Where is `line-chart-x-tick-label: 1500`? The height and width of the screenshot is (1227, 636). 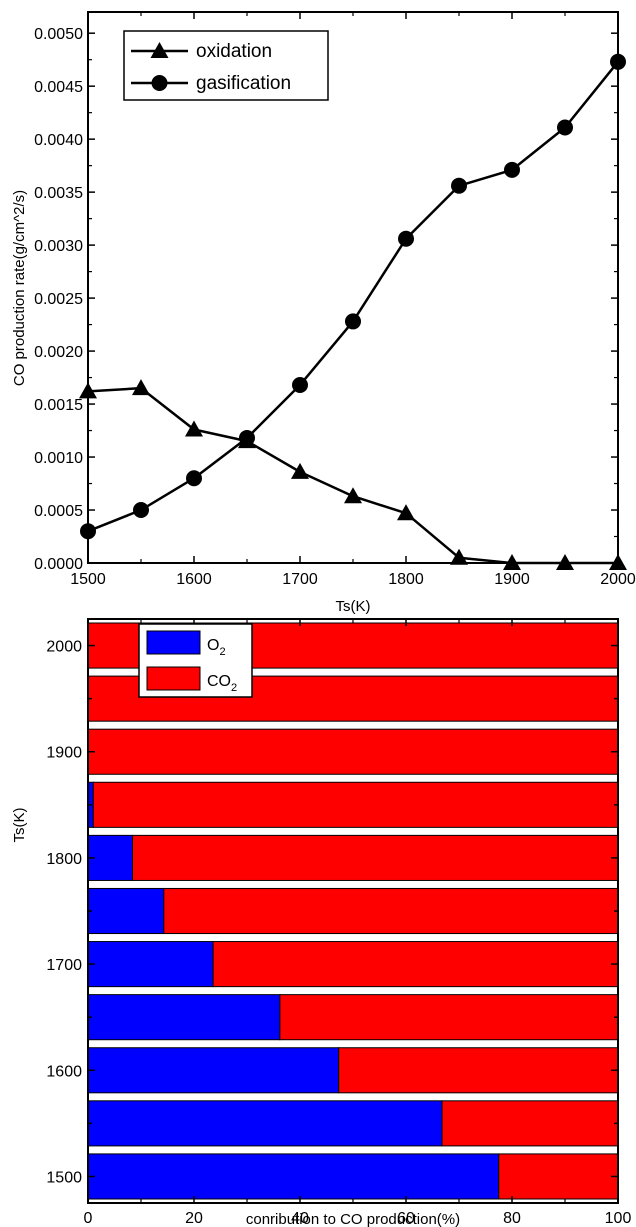
line-chart-x-tick-label: 1500 is located at coordinates (88, 579).